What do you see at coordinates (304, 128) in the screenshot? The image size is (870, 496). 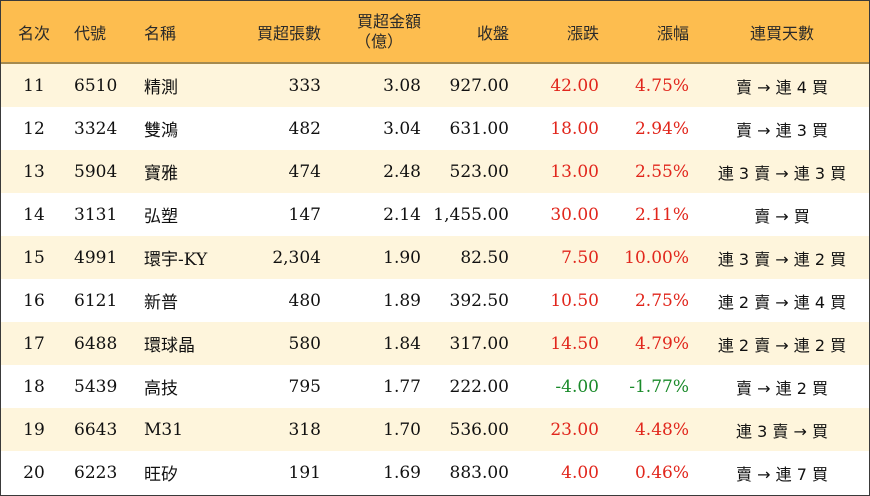 I see `cell-buy-volume: 482` at bounding box center [304, 128].